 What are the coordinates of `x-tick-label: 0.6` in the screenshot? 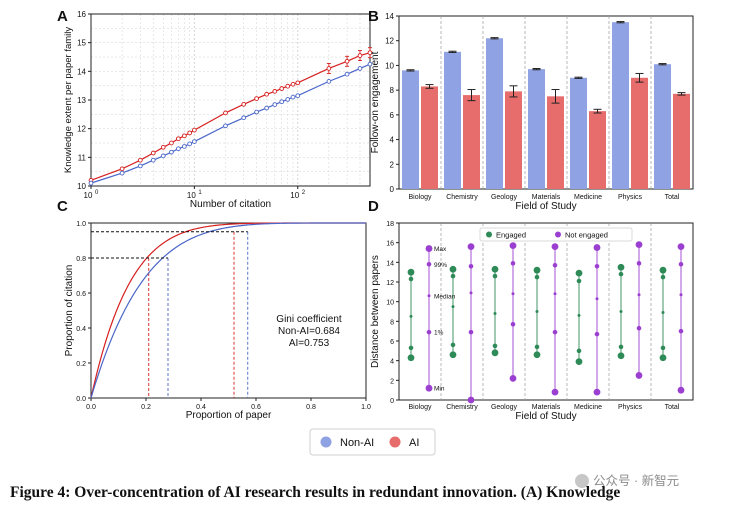 It's located at (256, 407).